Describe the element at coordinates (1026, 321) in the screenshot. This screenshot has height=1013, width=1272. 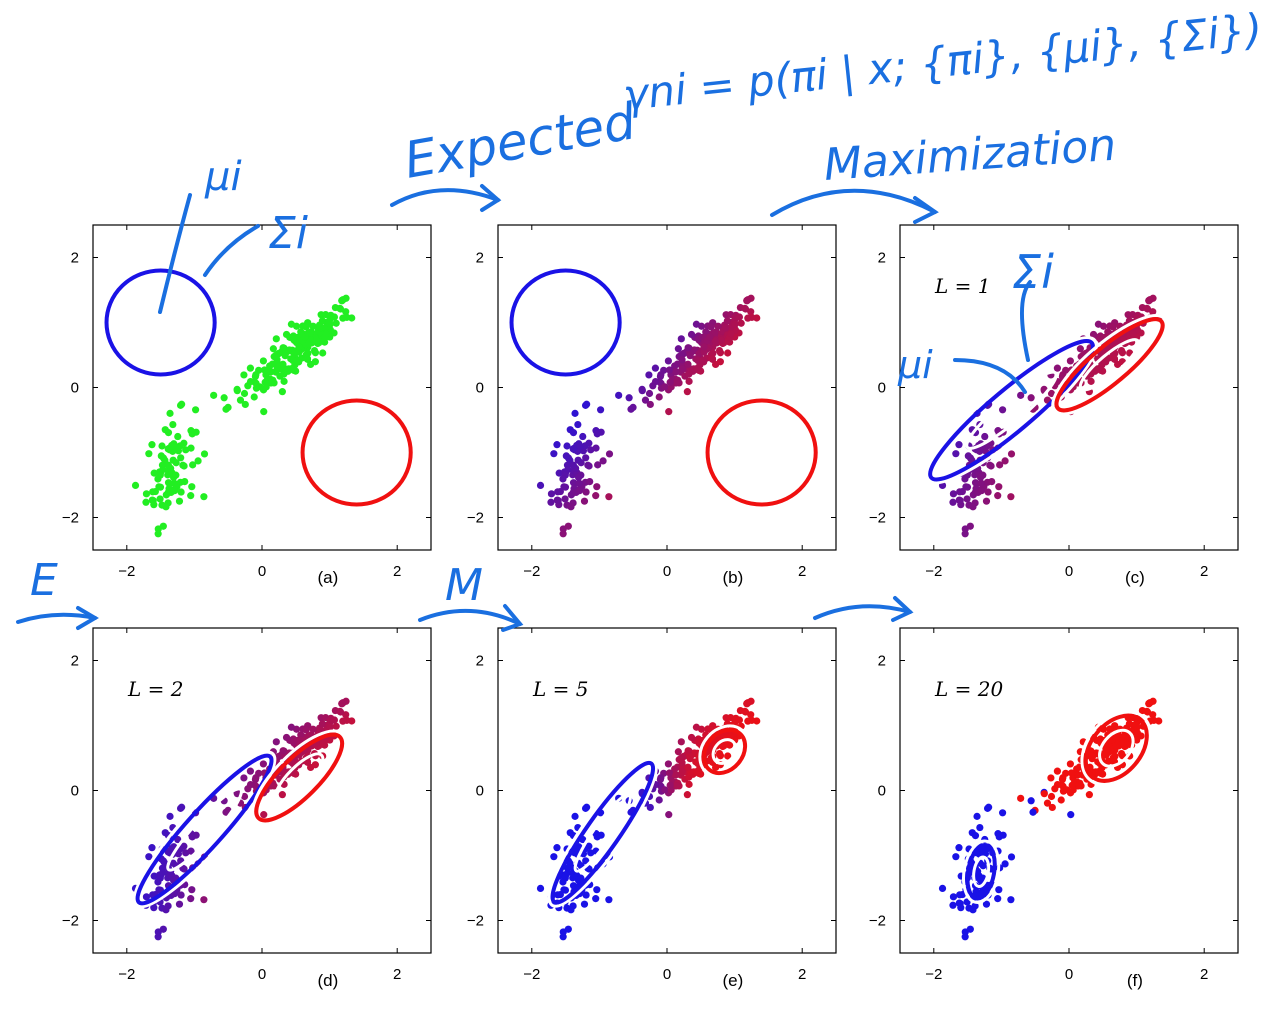
I see `sigma-pointer-c` at that location.